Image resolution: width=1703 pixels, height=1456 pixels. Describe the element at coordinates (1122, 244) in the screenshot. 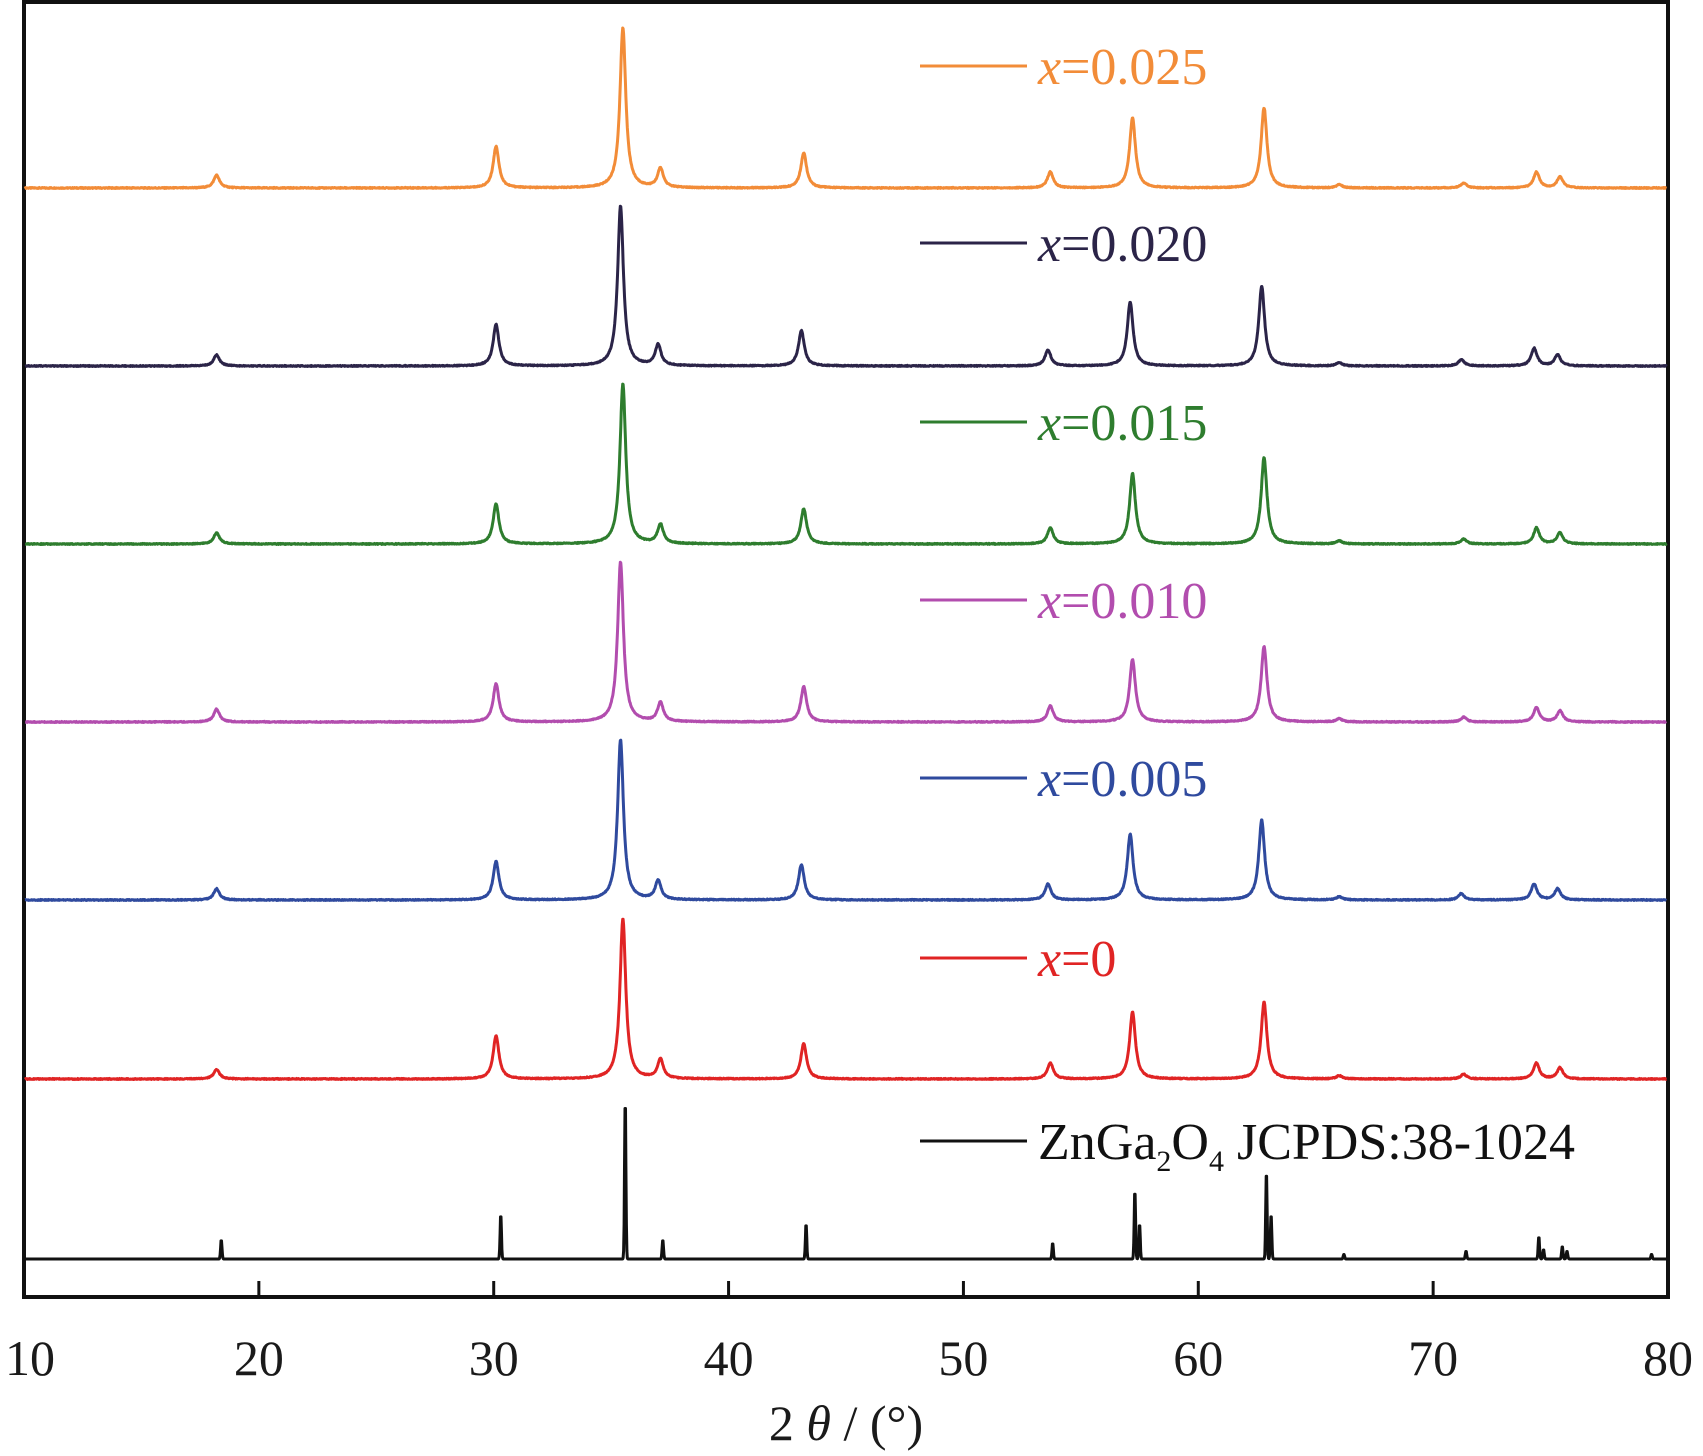

I see `legend-label-2: x=0.020` at that location.